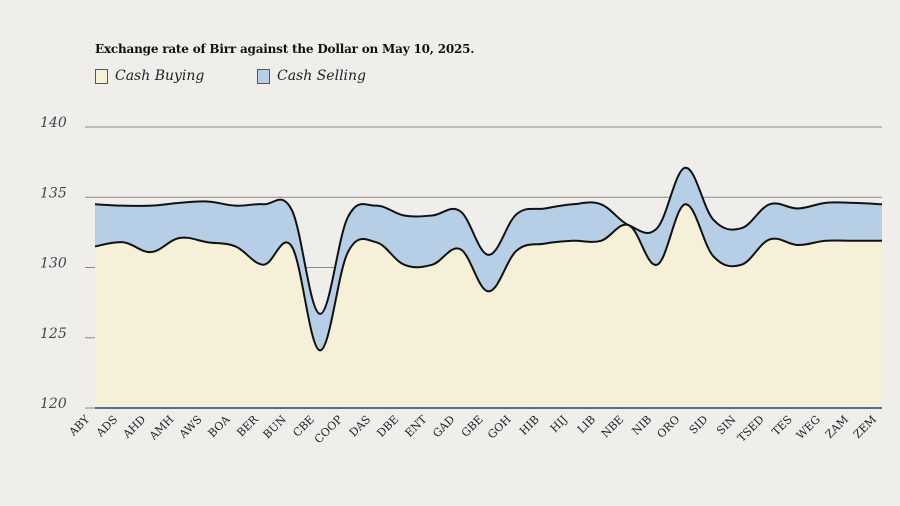  I want to click on x-tick-label-aby: ABY, so click(79, 425).